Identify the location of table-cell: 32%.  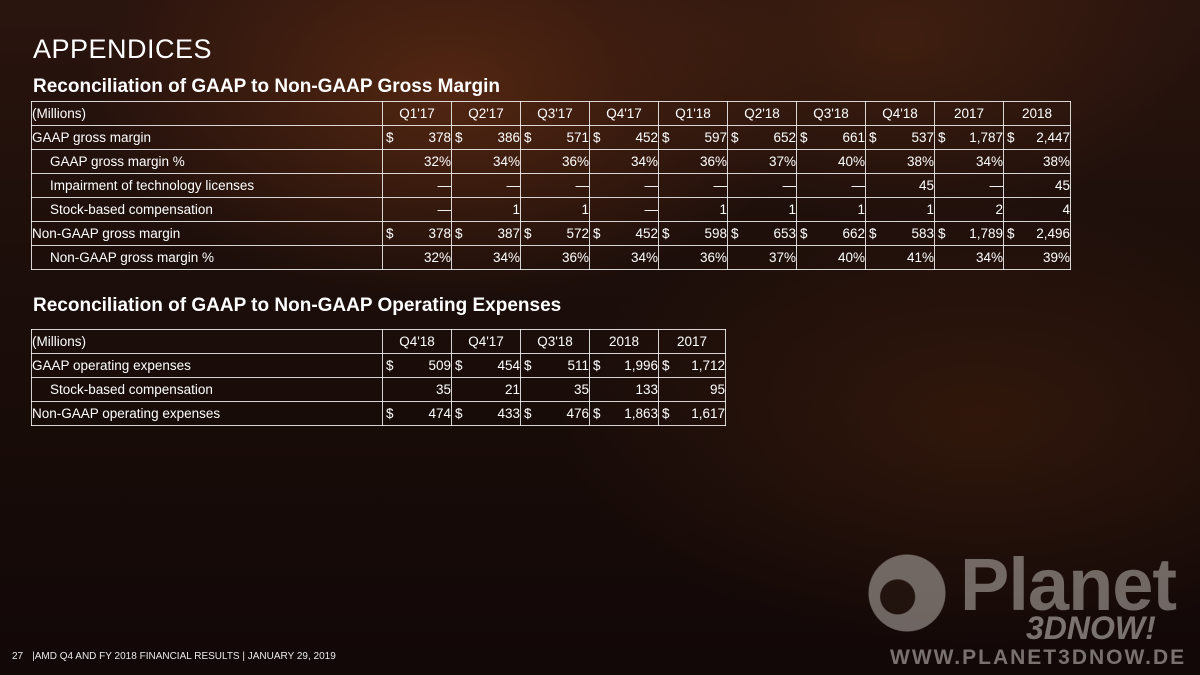
(417, 161).